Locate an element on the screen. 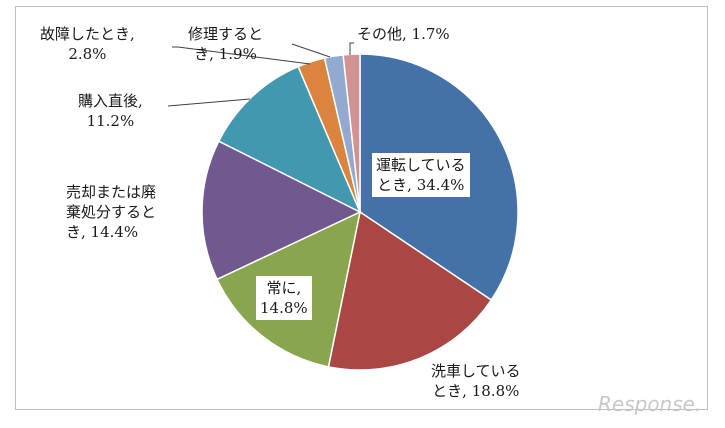 This screenshot has height=428, width=725. slice-label-other: その他, 1.7% is located at coordinates (403, 34).